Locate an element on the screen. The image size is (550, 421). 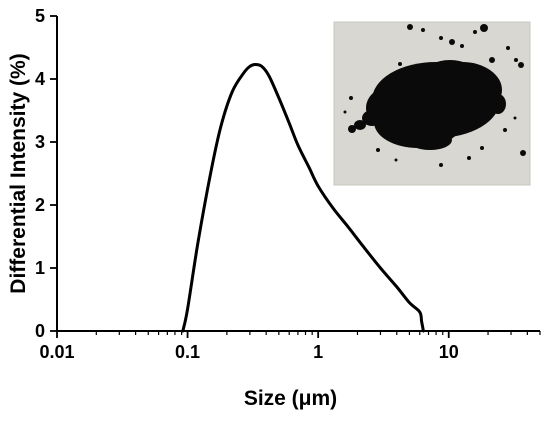
powder-blob is located at coordinates (434, 95).